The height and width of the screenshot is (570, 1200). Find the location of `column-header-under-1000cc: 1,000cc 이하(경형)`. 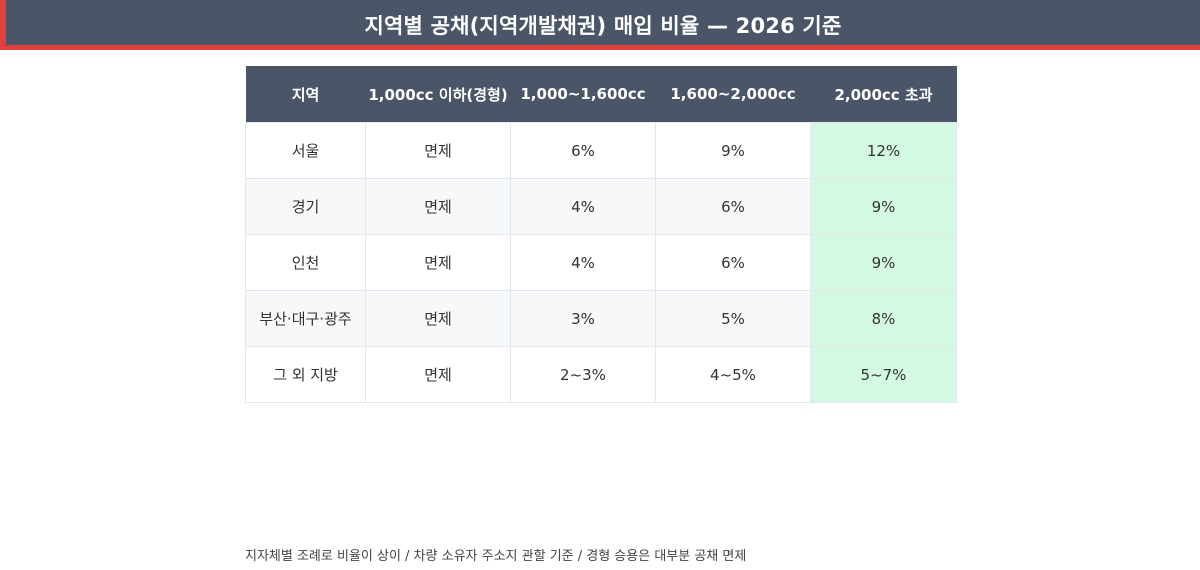

column-header-under-1000cc: 1,000cc 이하(경형) is located at coordinates (438, 94).